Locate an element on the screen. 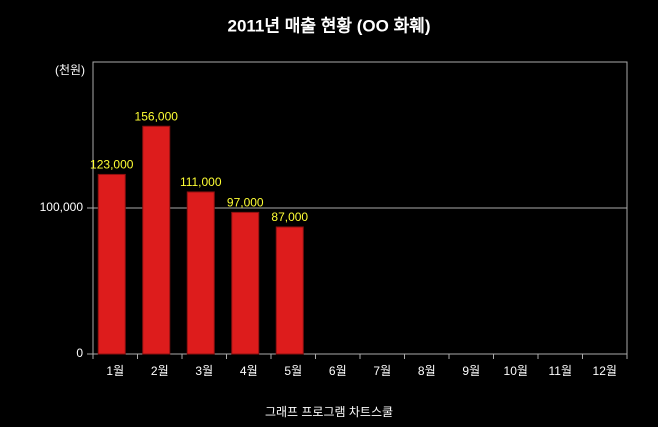 The width and height of the screenshot is (658, 427). y-tick-label: 100,000 is located at coordinates (62, 207).